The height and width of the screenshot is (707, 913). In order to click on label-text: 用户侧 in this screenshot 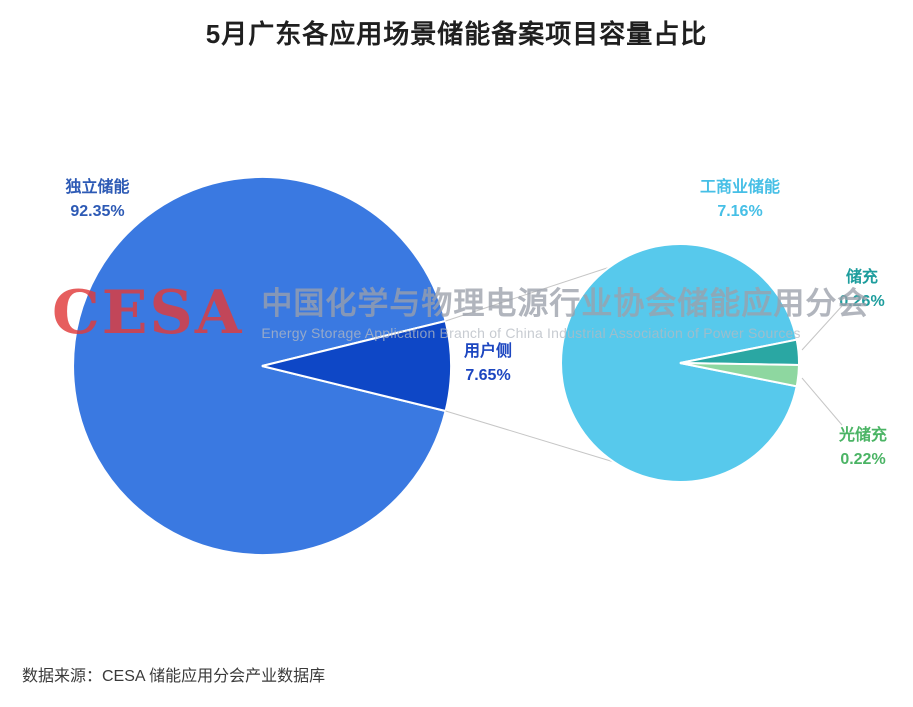, I will do `click(487, 351)`.